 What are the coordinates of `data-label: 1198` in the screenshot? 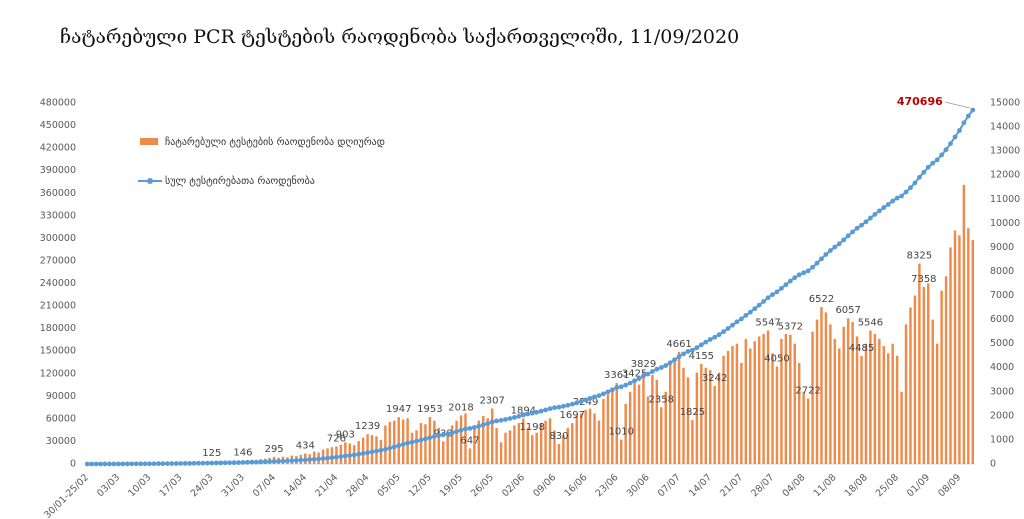 It's located at (531, 427).